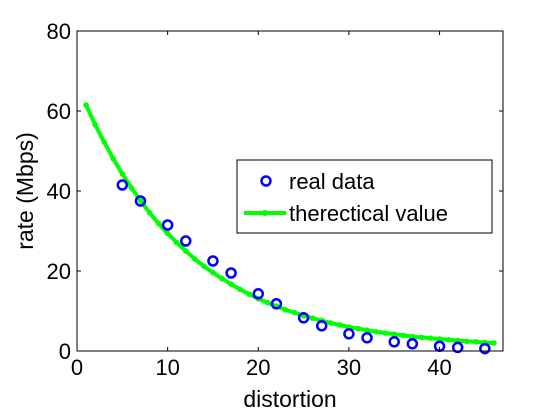  I want to click on legend-real-data-marker, so click(266, 181).